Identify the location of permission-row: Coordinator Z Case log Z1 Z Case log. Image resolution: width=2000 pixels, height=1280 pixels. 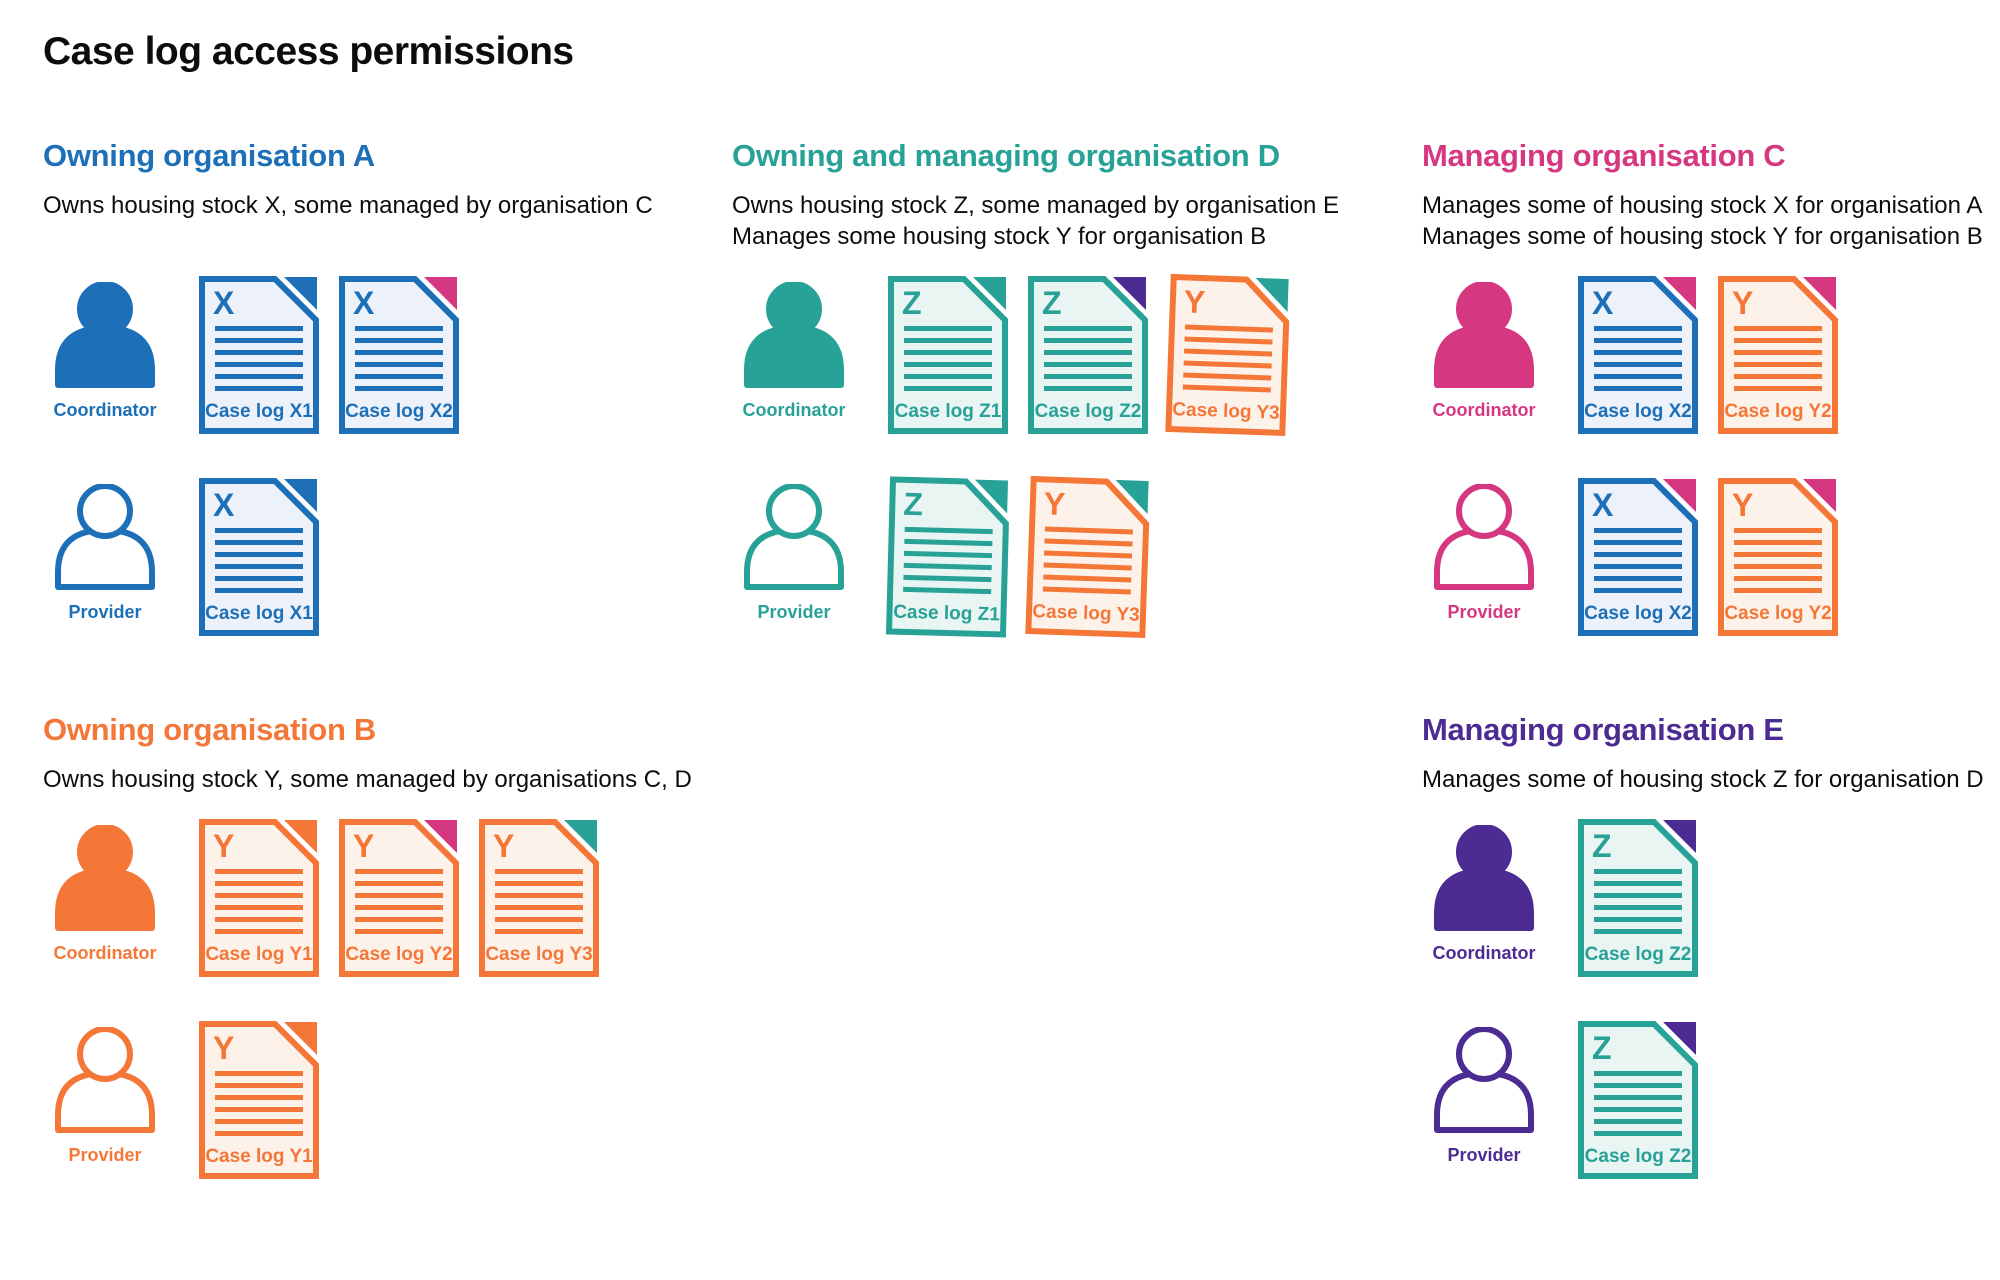
(1067, 355).